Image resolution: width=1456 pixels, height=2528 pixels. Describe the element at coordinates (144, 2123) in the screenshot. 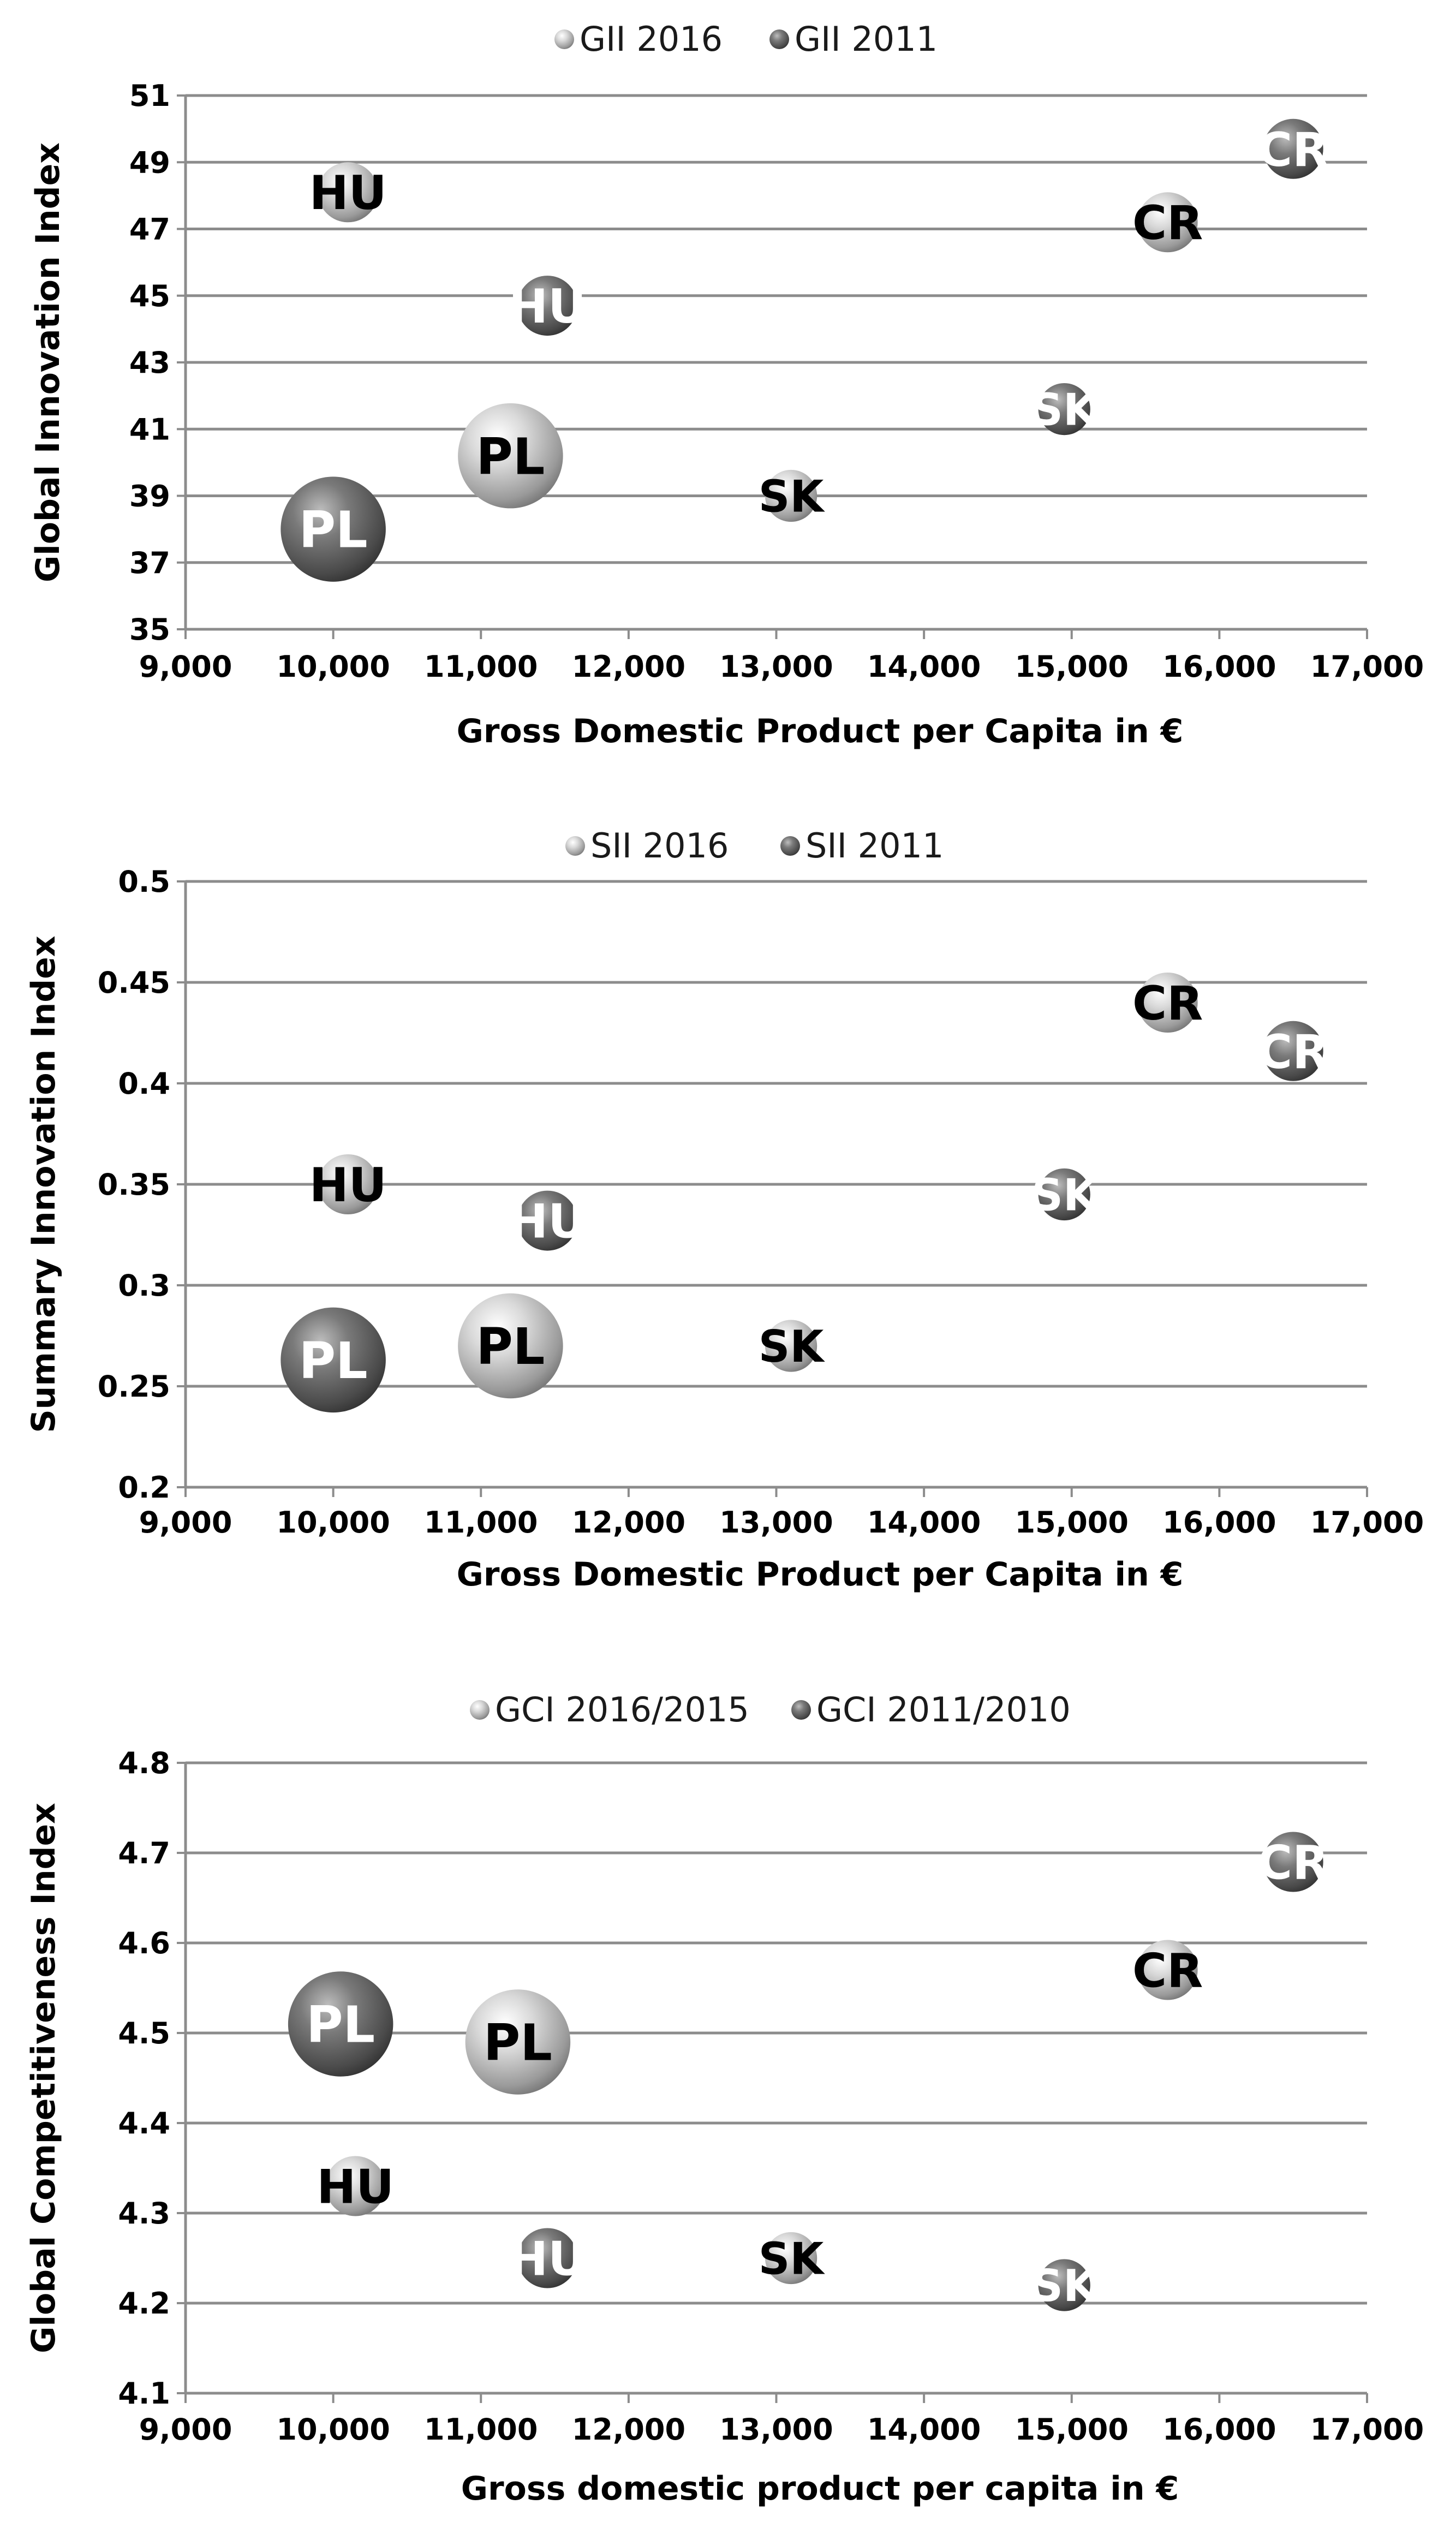

I see `y-tick-label: 4.4` at that location.